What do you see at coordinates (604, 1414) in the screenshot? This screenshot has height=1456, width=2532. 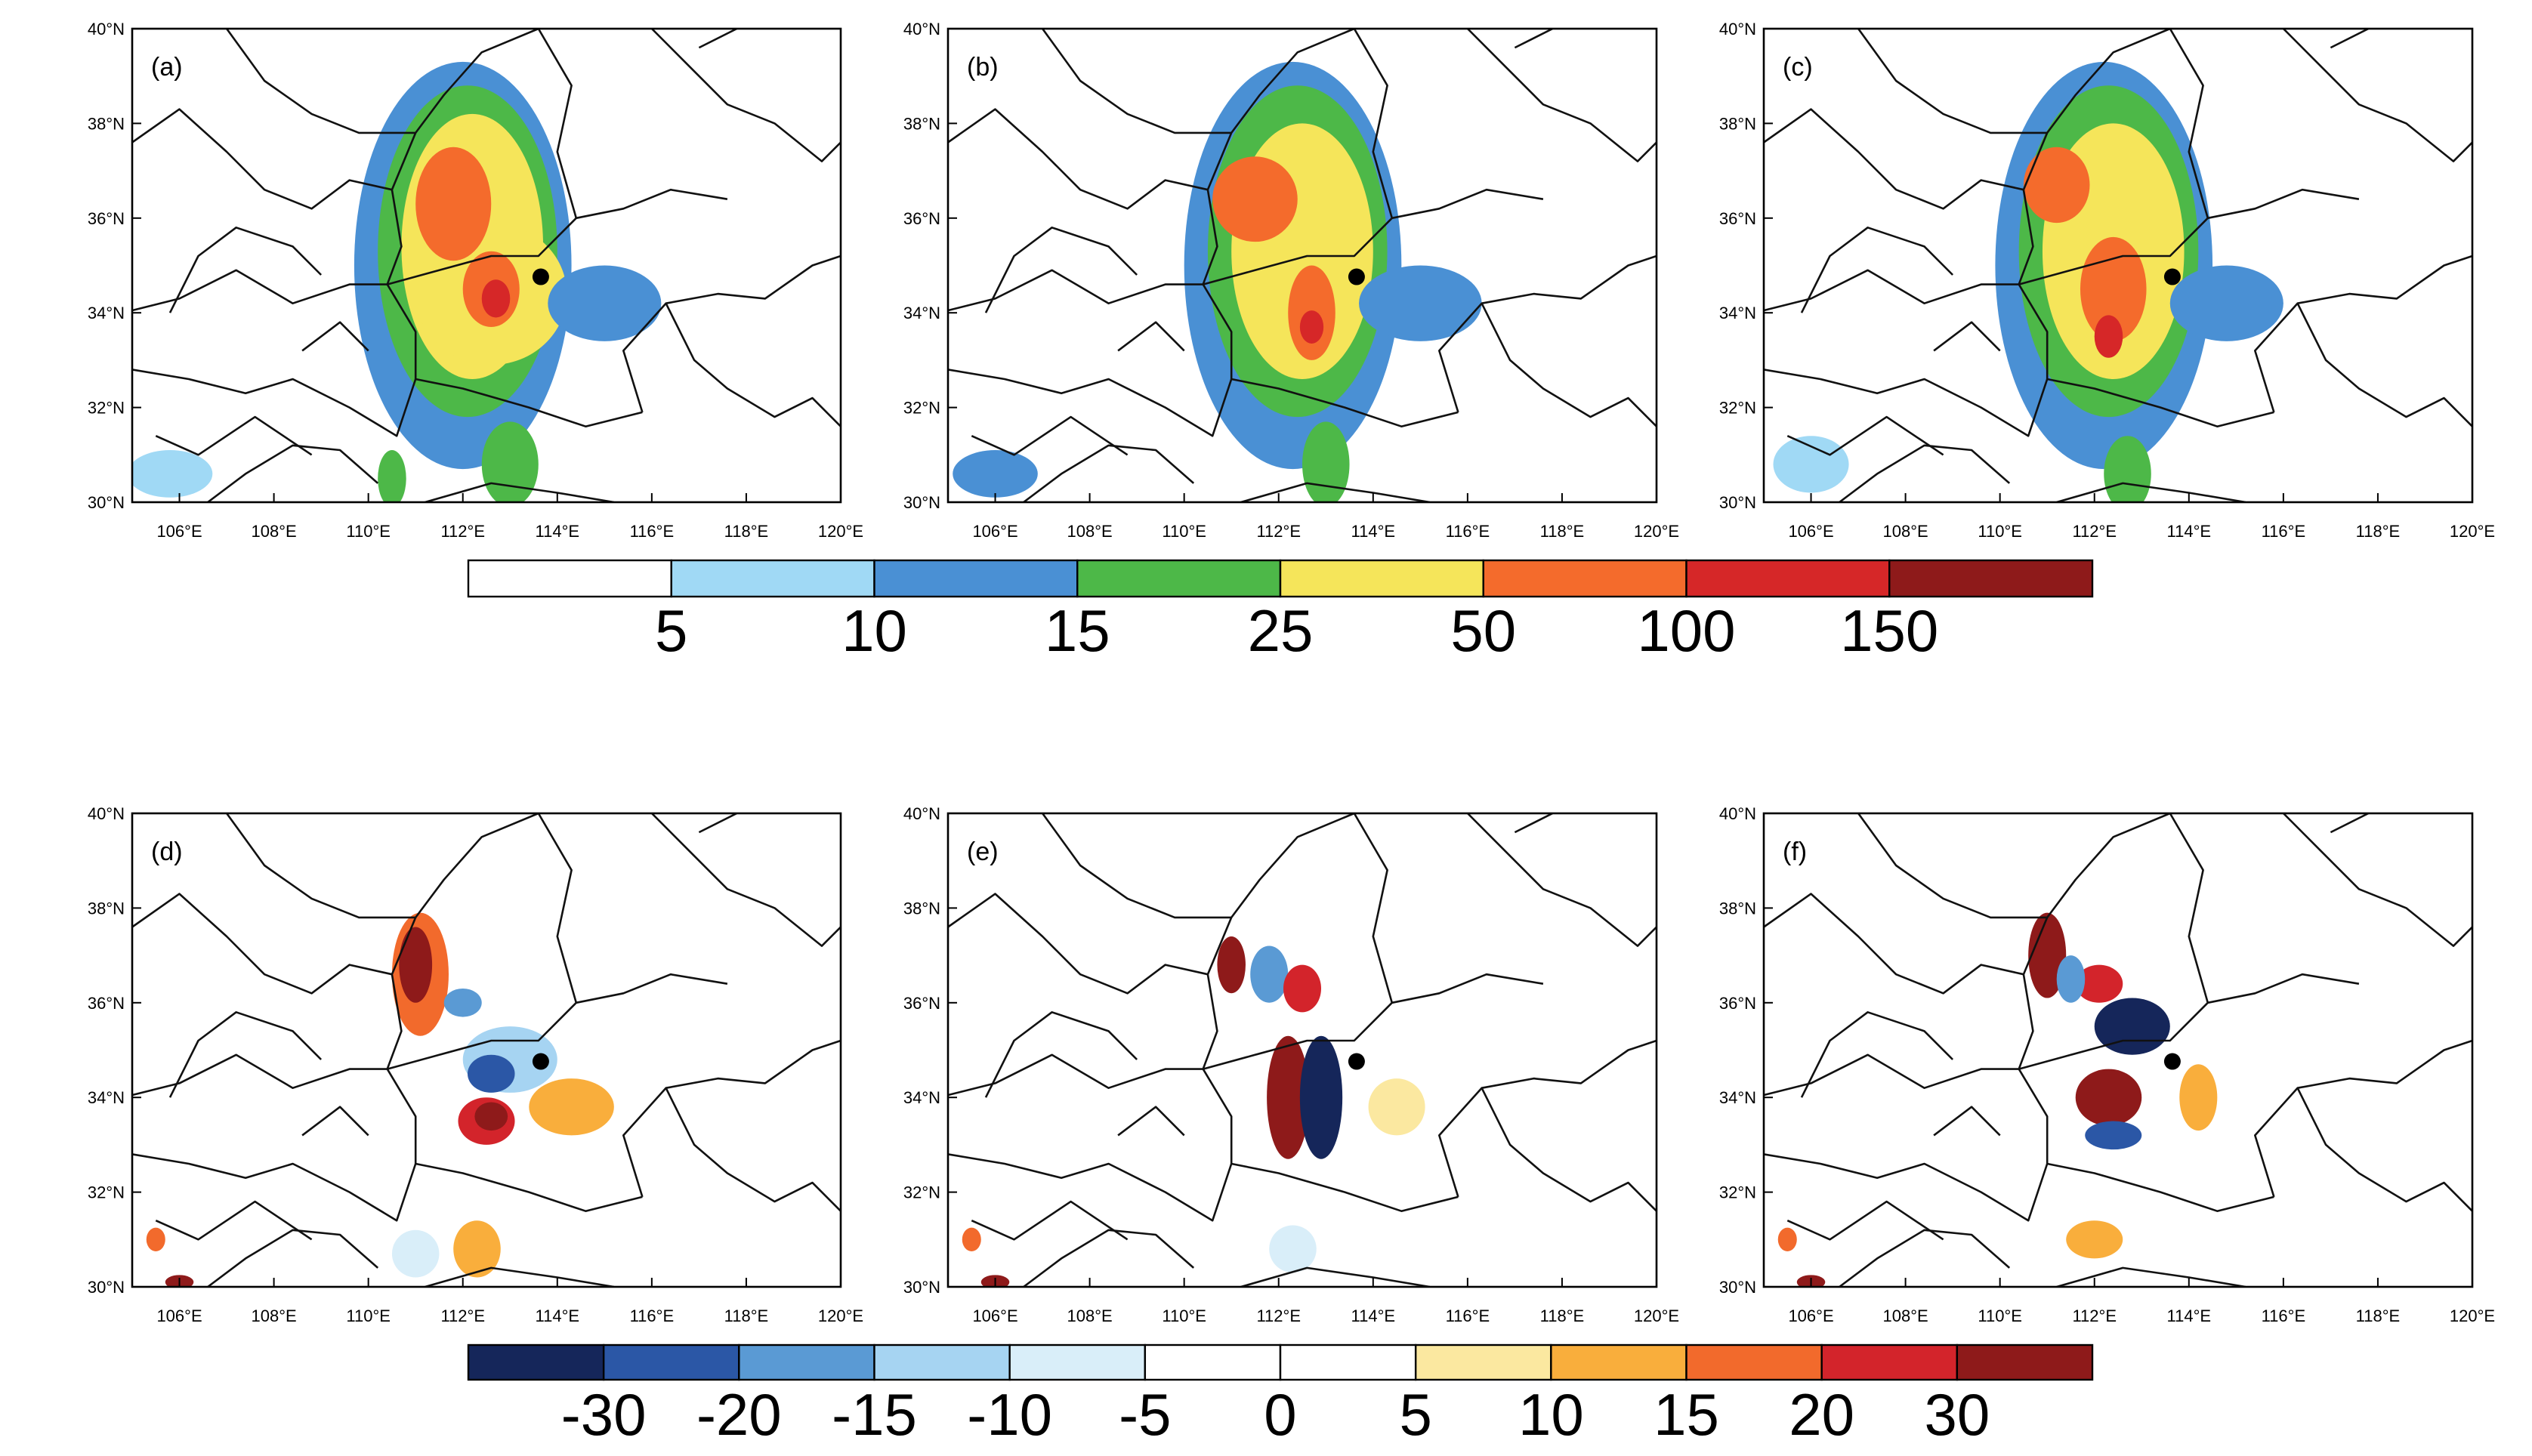 I see `colorbar-label: -30` at bounding box center [604, 1414].